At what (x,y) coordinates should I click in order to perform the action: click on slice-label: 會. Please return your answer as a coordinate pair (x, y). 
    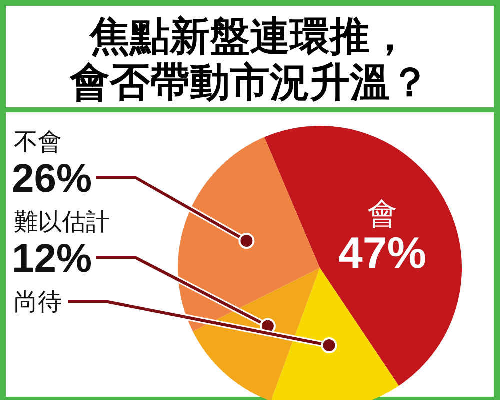
    Looking at the image, I should click on (382, 215).